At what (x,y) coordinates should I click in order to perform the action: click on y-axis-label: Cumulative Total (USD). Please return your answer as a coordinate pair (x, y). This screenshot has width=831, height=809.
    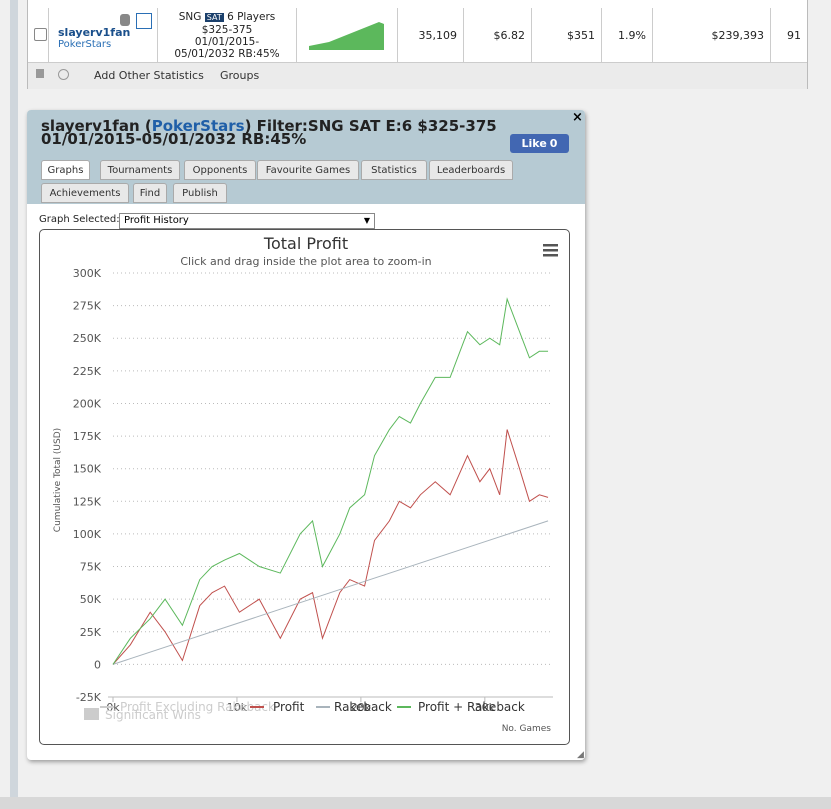
    Looking at the image, I should click on (58, 480).